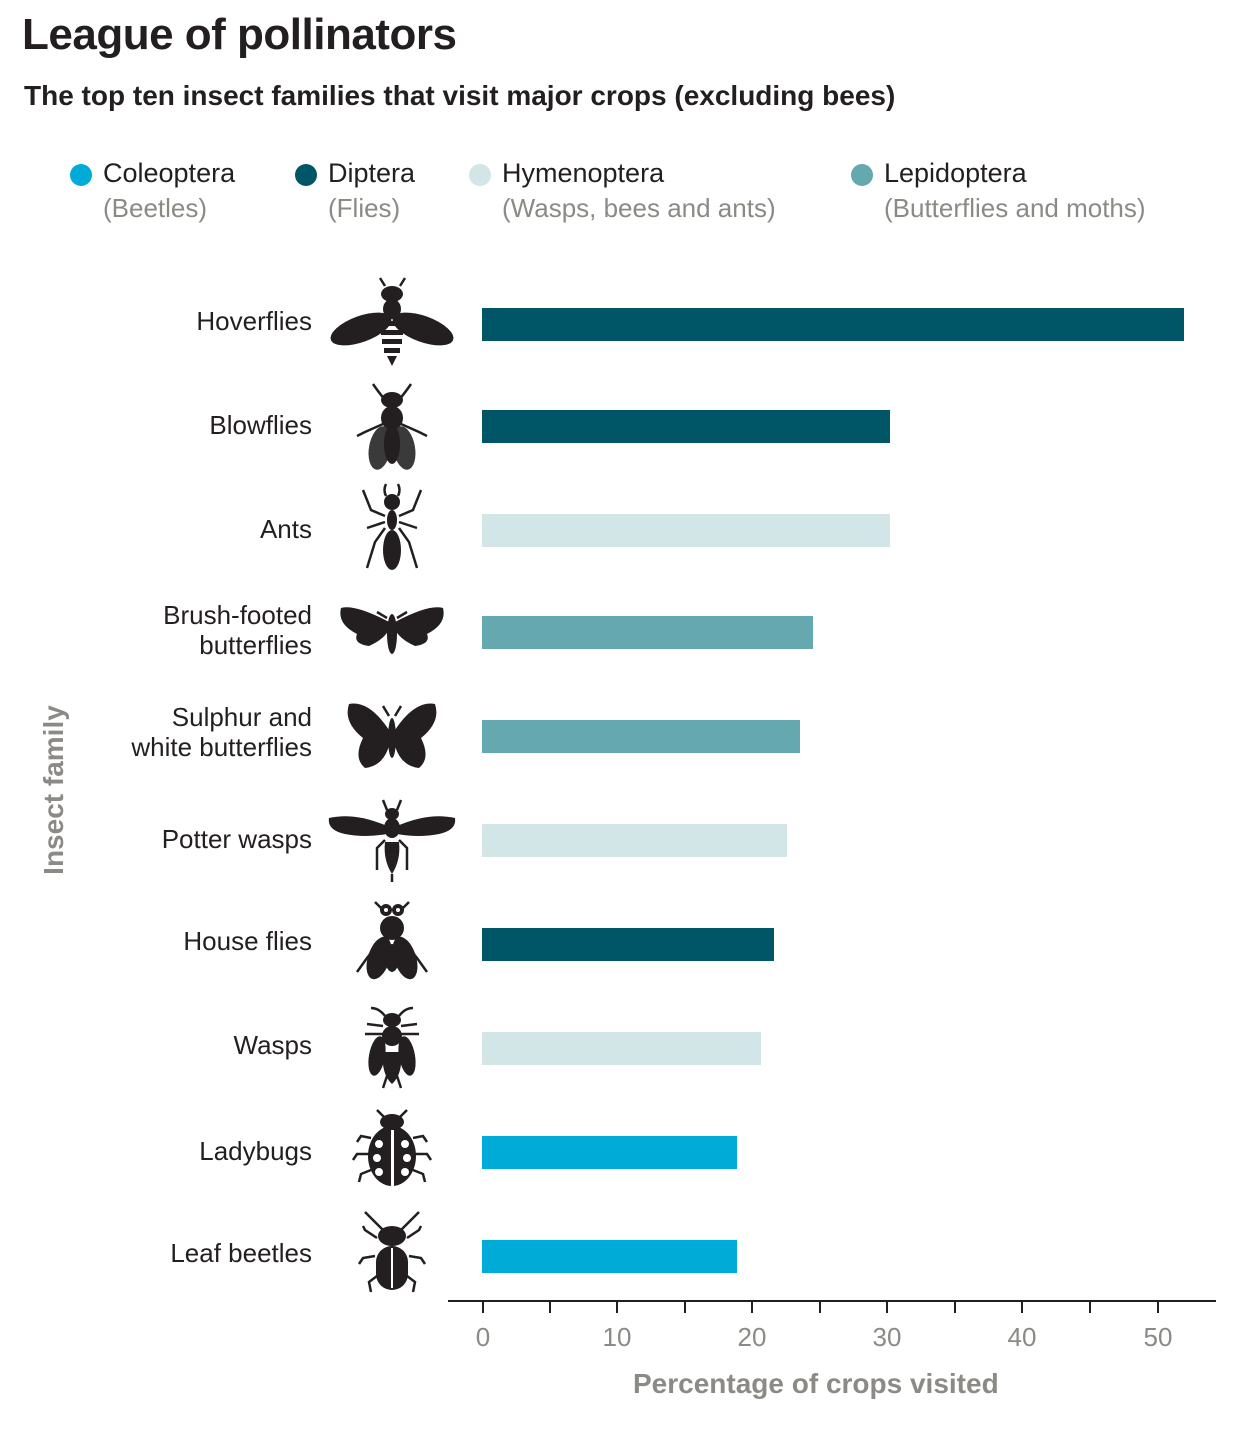 The height and width of the screenshot is (1432, 1250). What do you see at coordinates (609, 1256) in the screenshot?
I see `bar-leaf-beetles` at bounding box center [609, 1256].